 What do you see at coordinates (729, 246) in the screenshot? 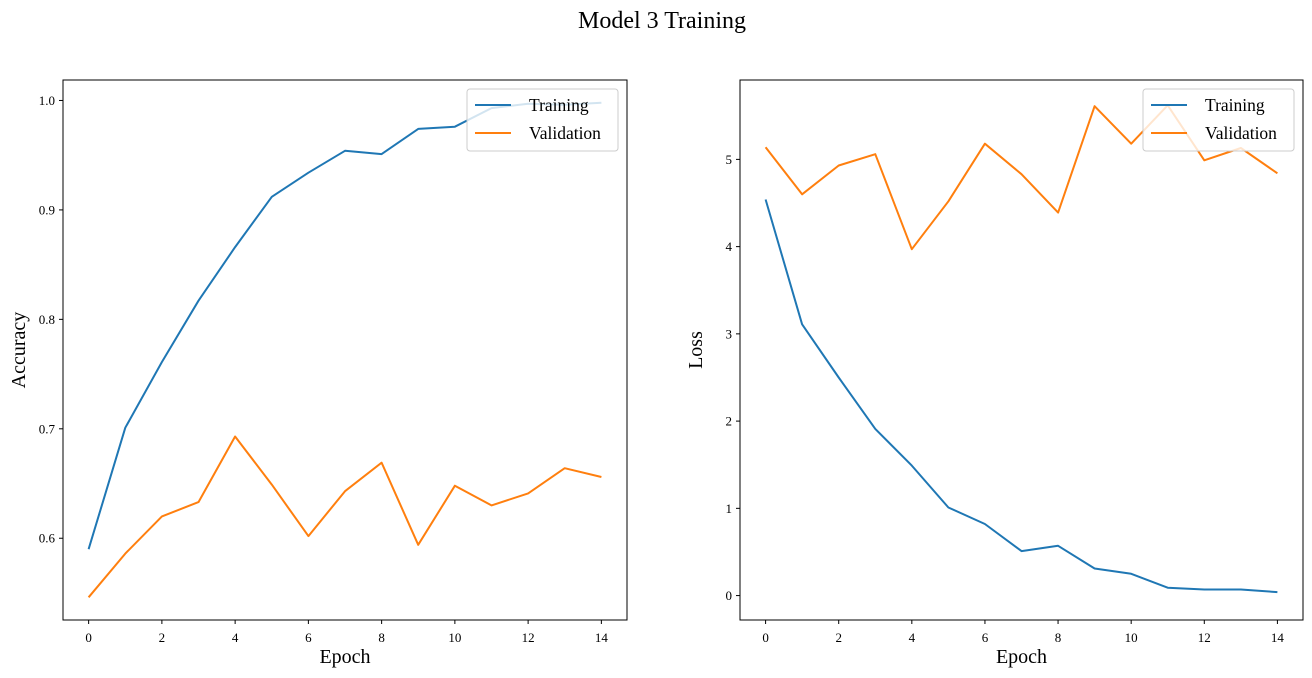
I see `loss-y-tick-label: 4` at bounding box center [729, 246].